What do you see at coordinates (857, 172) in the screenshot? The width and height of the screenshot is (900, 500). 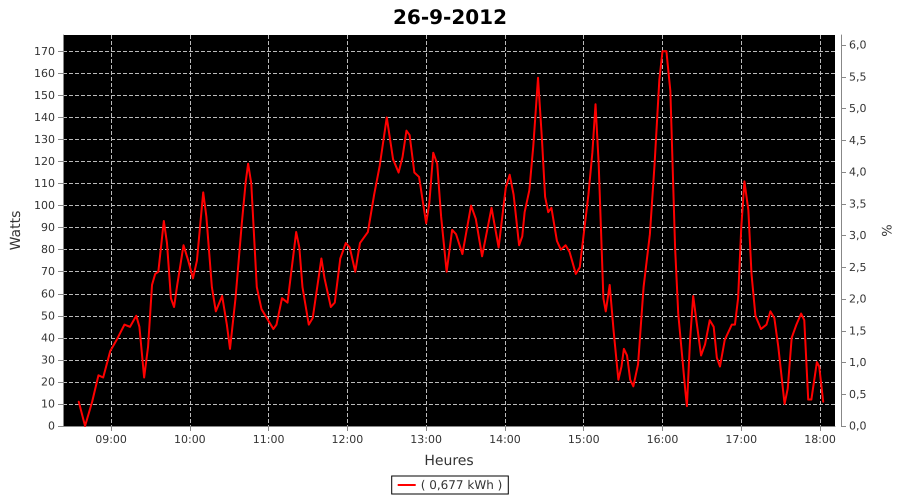 I see `y2-tick-label: 4,0` at bounding box center [857, 172].